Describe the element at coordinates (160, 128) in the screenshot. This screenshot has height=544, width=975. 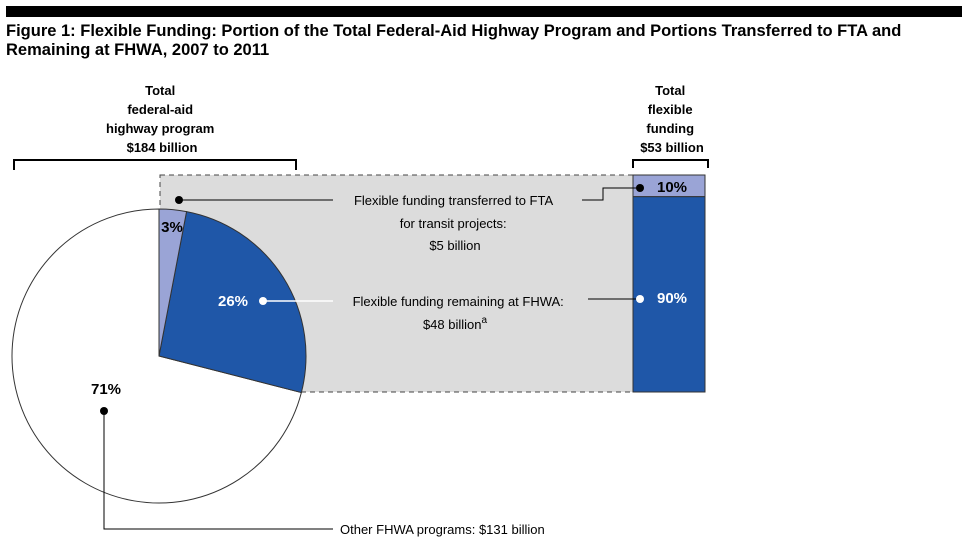
I see `pie-header-line-3: highway program` at that location.